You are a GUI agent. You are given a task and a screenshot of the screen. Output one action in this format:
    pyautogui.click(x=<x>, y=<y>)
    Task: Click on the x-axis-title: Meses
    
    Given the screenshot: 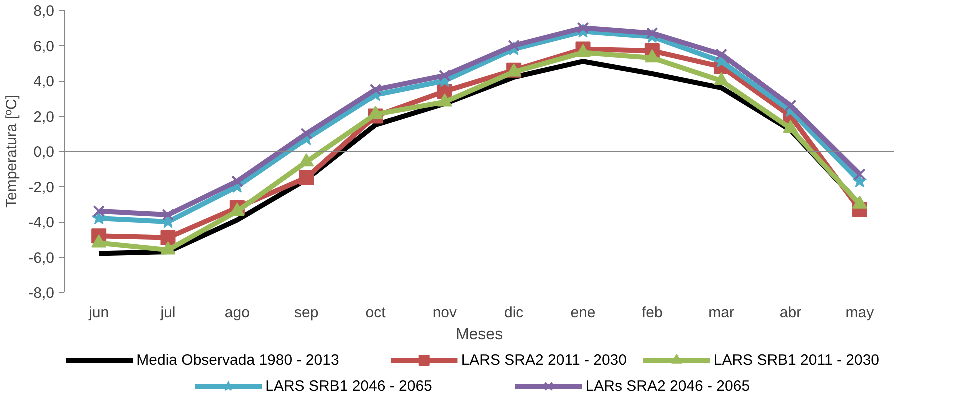 What is the action you would take?
    pyautogui.click(x=480, y=335)
    